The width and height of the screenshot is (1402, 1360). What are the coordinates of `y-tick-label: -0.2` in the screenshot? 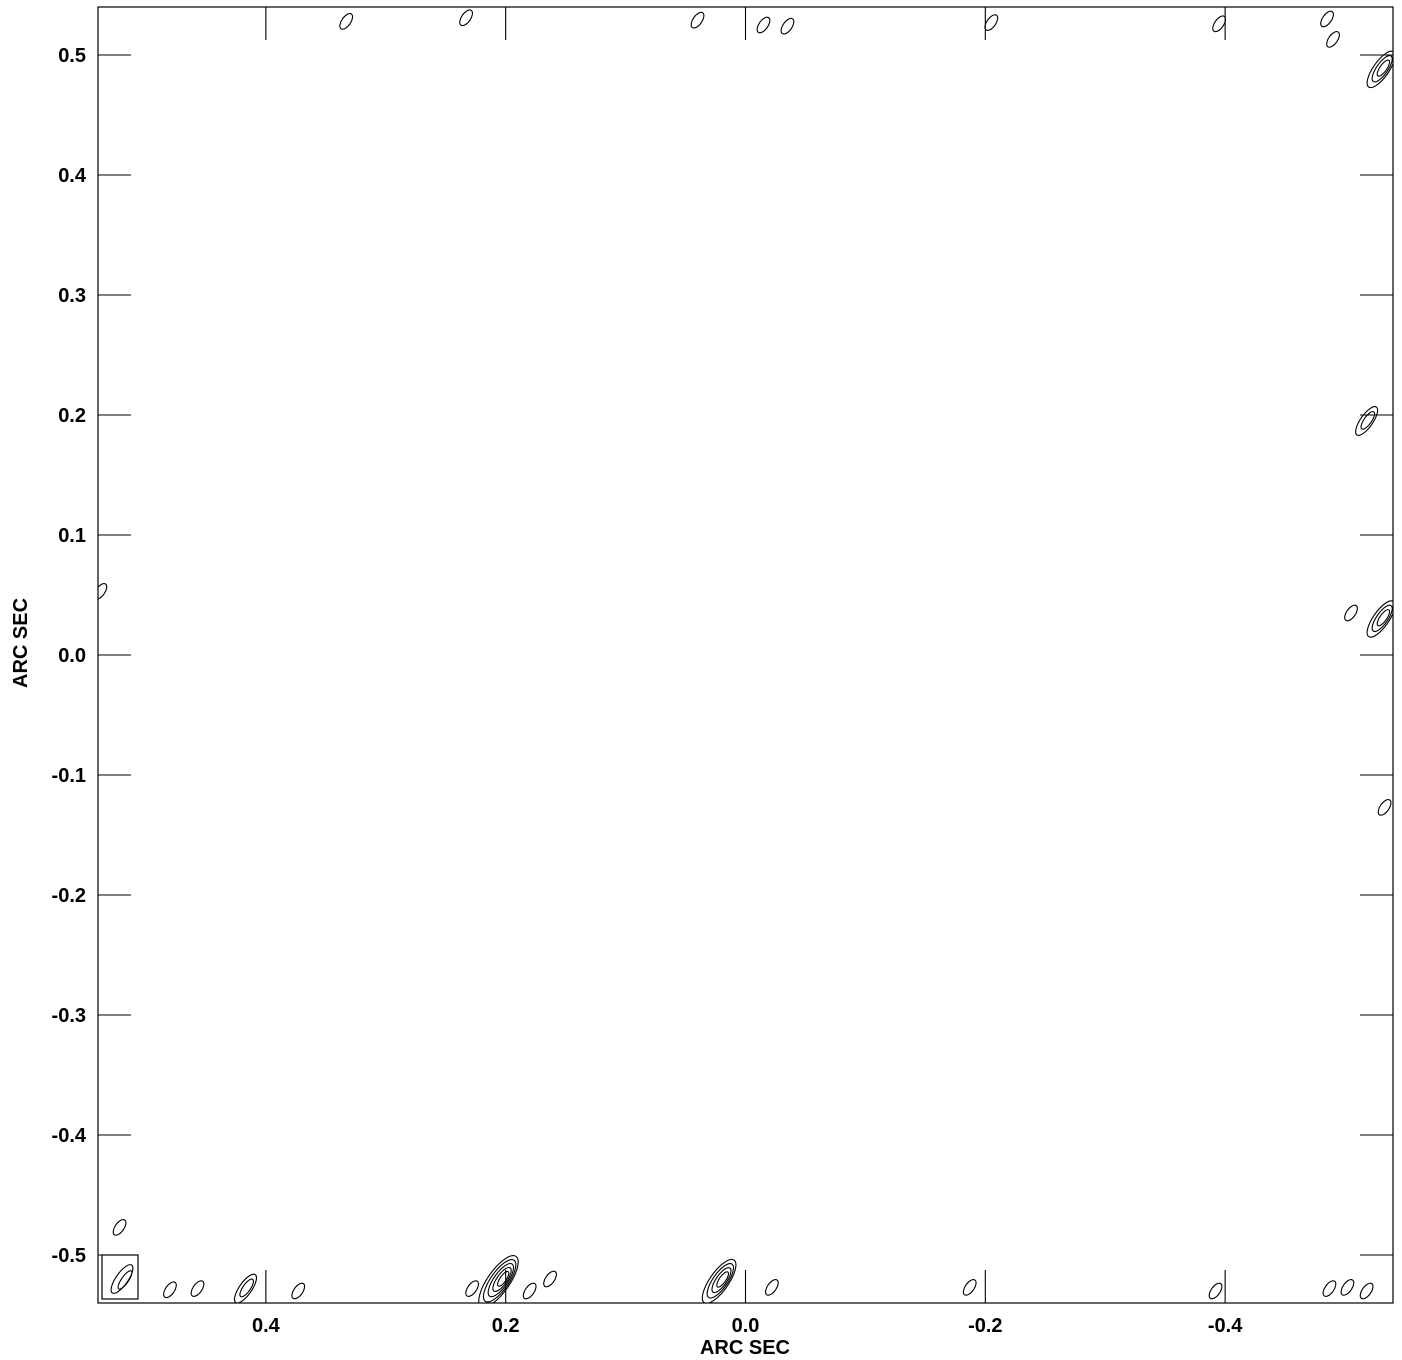 It's located at (69, 896).